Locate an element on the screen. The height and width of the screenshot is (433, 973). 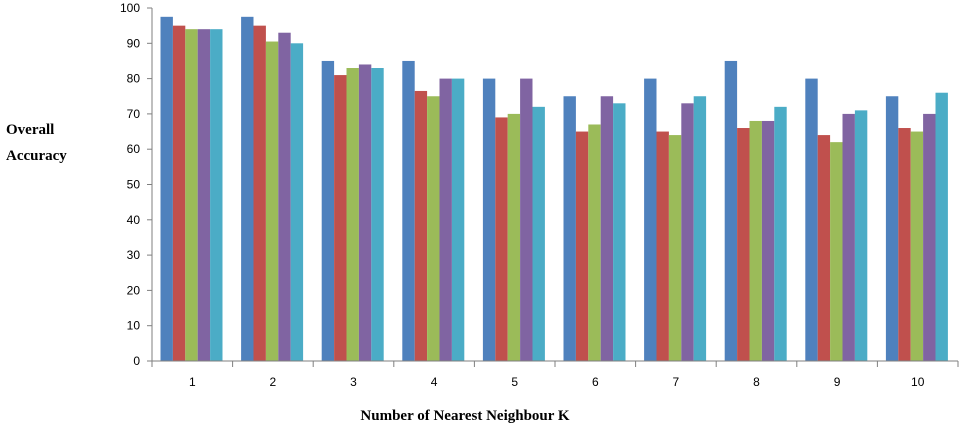
x-tick-label: 2 is located at coordinates (273, 382).